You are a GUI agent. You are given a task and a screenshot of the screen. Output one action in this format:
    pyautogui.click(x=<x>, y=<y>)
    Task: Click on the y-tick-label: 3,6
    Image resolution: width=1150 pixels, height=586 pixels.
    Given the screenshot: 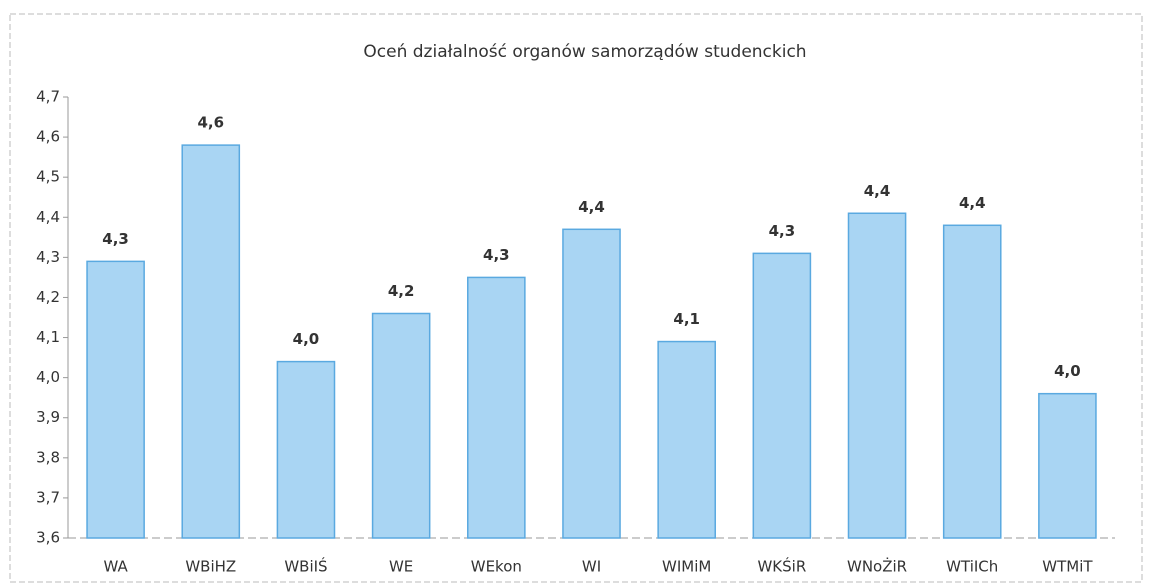 What is the action you would take?
    pyautogui.click(x=48, y=538)
    